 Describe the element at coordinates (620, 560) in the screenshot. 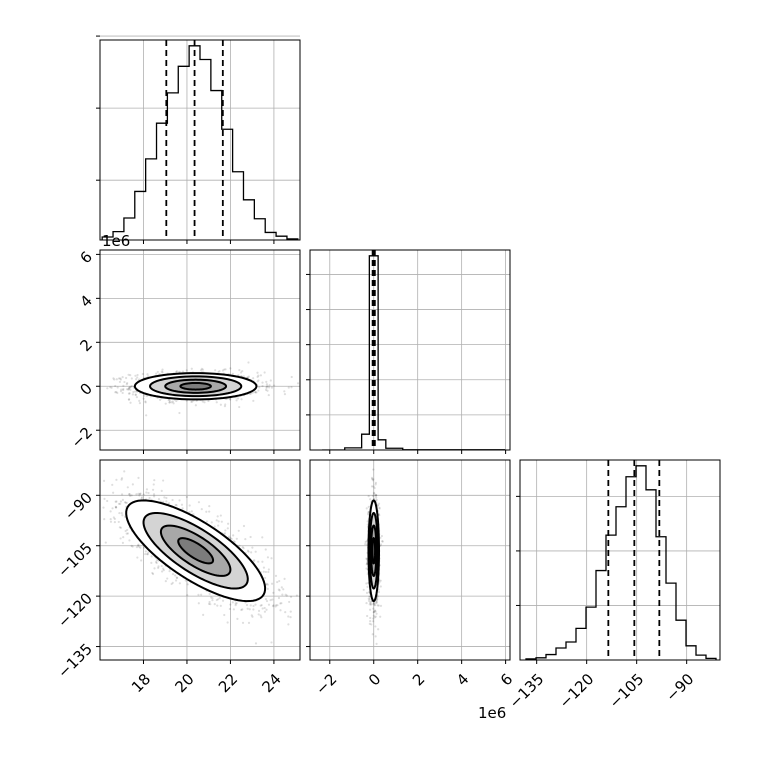

I see `frame-h2` at that location.